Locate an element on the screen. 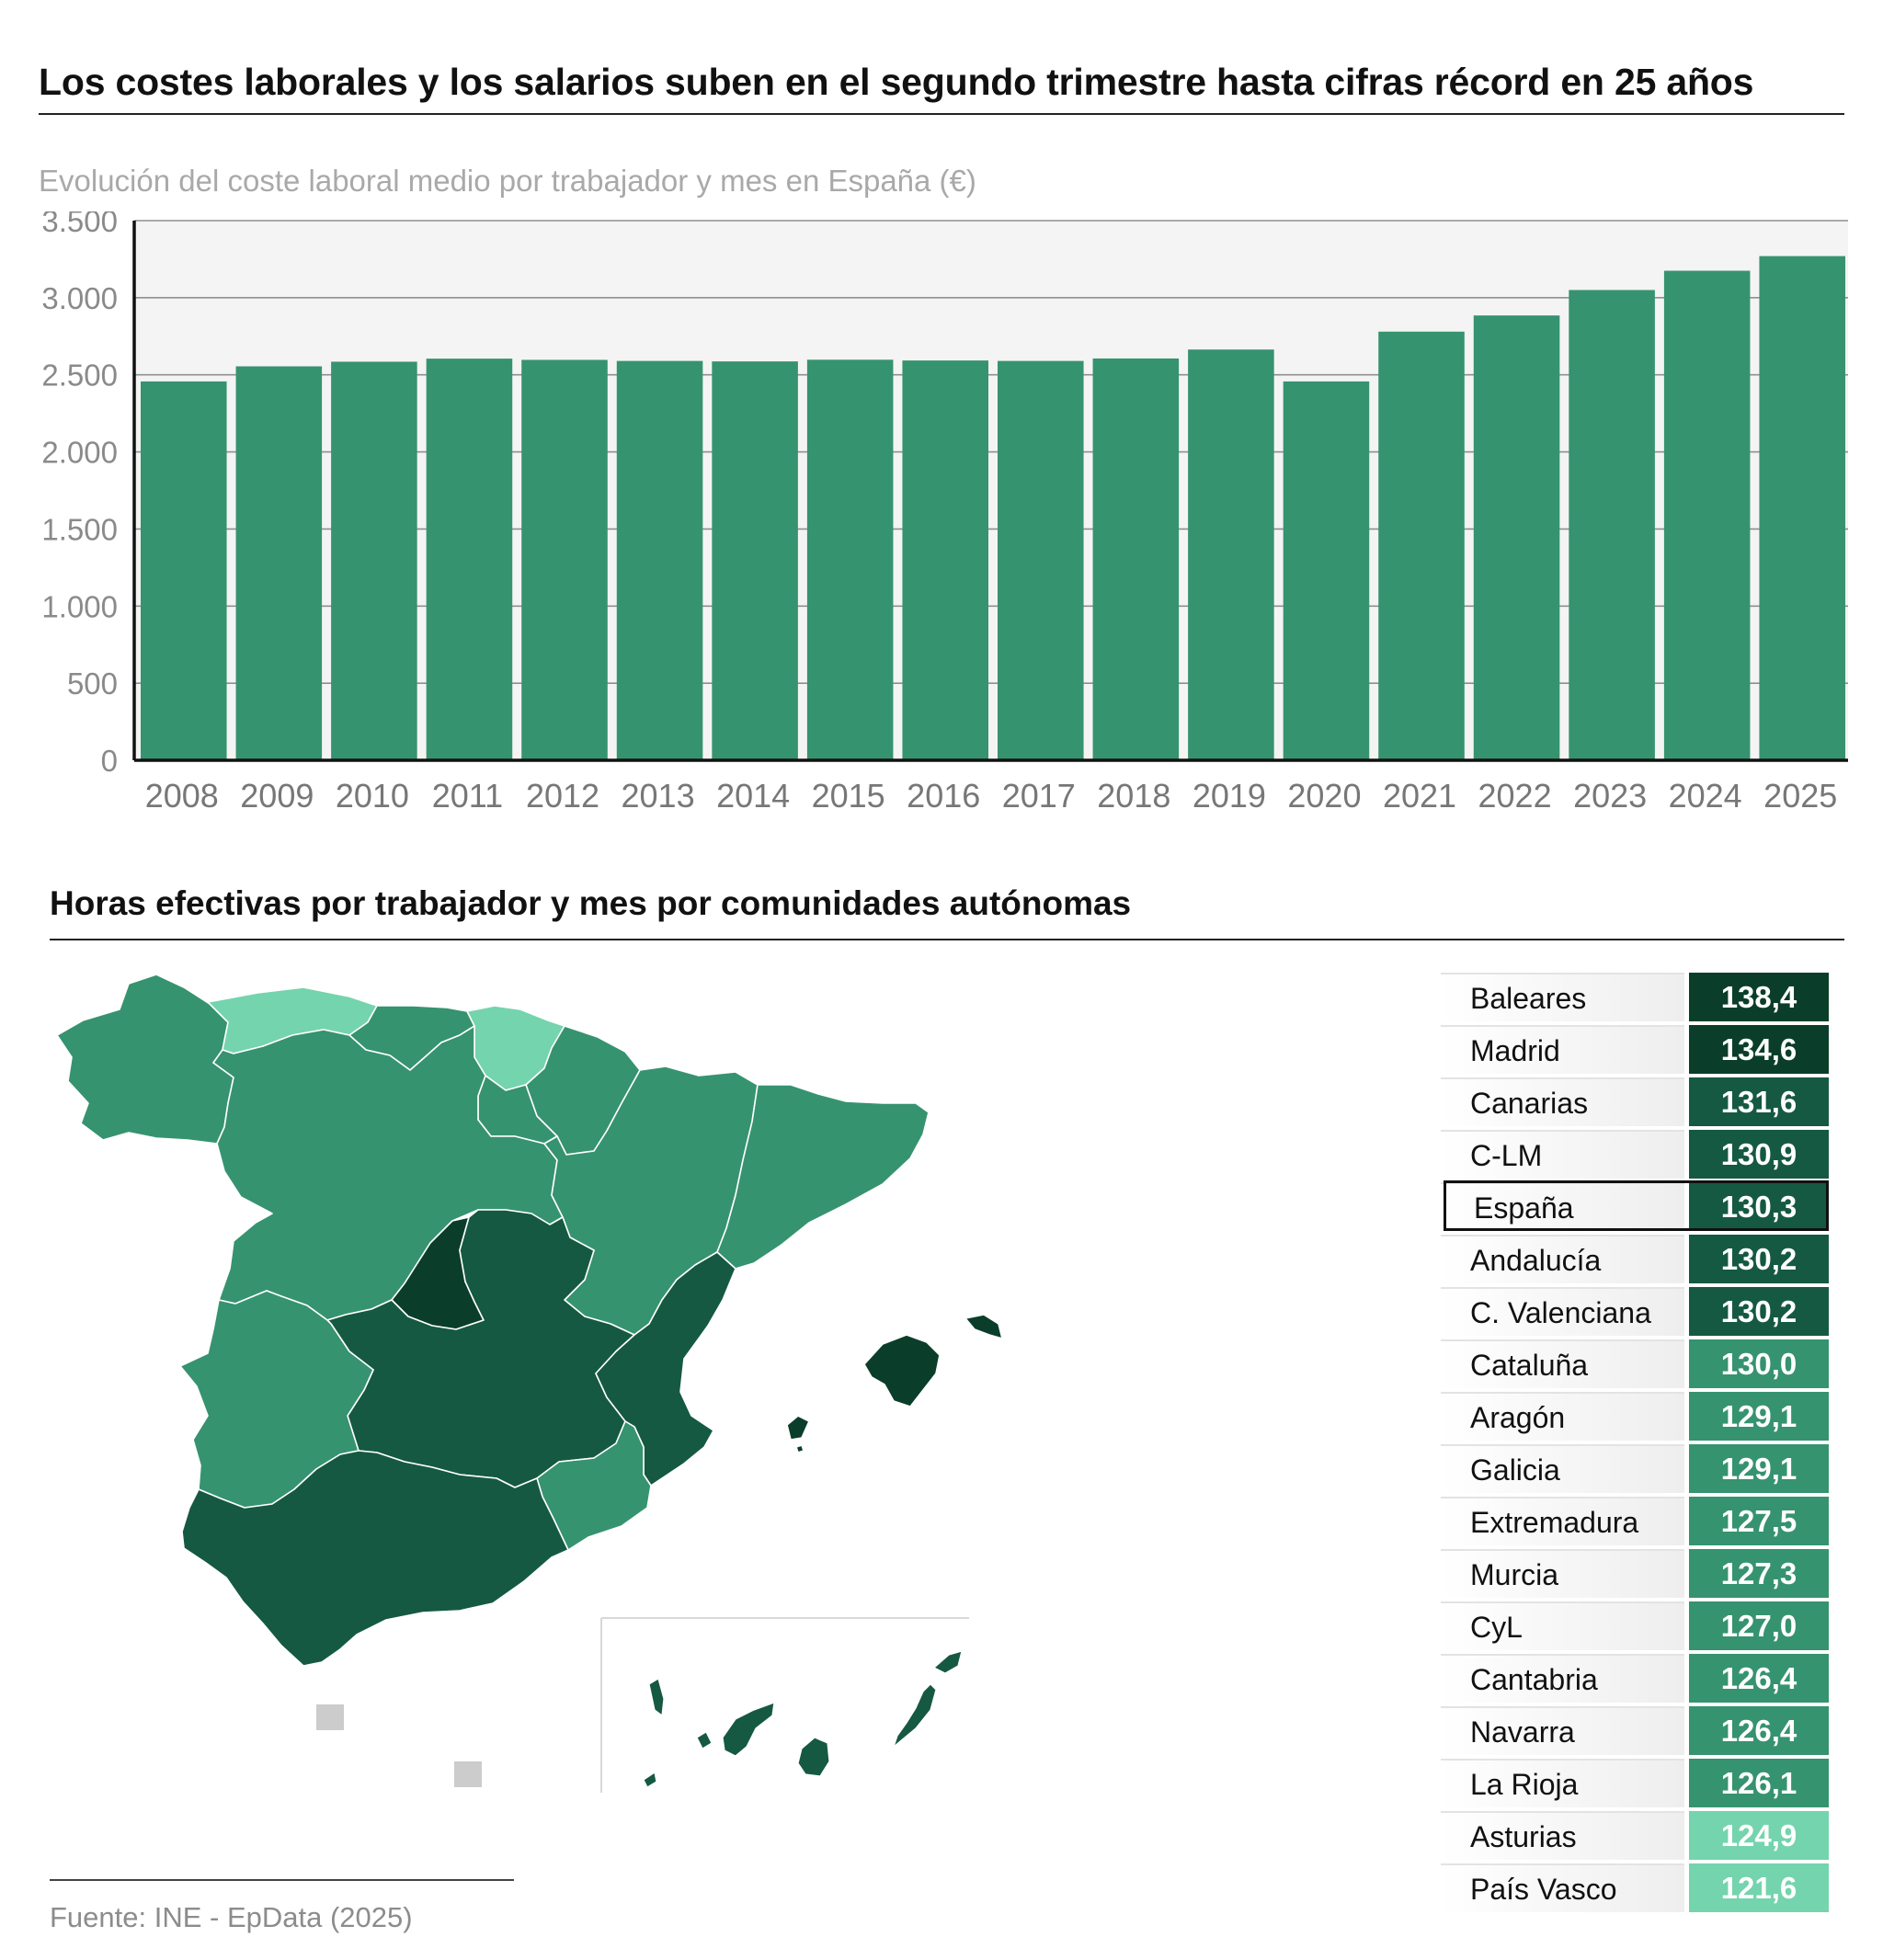 The width and height of the screenshot is (1883, 1960). ranking-row: Cantabria 126,4 is located at coordinates (1638, 1680).